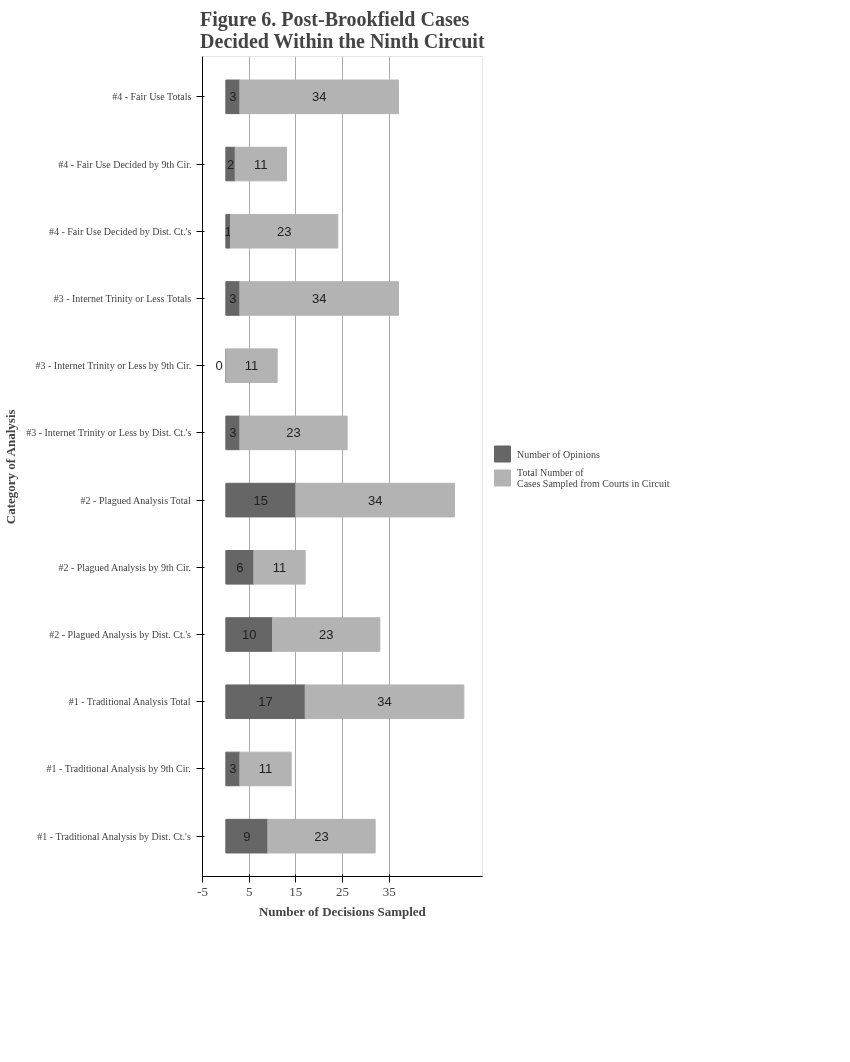  I want to click on x-tick-label: 35, so click(389, 891).